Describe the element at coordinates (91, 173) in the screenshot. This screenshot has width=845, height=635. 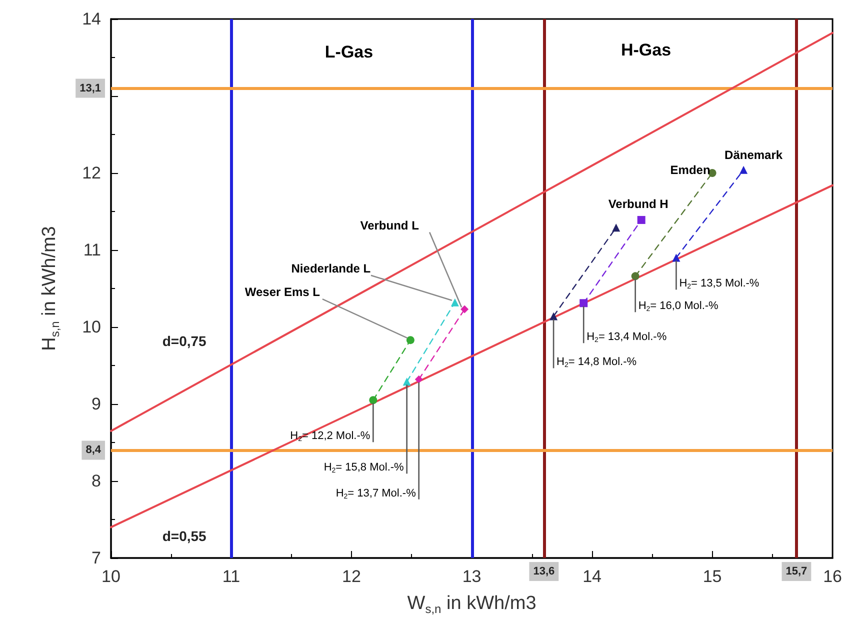
I see `y-tick-label: 12` at that location.